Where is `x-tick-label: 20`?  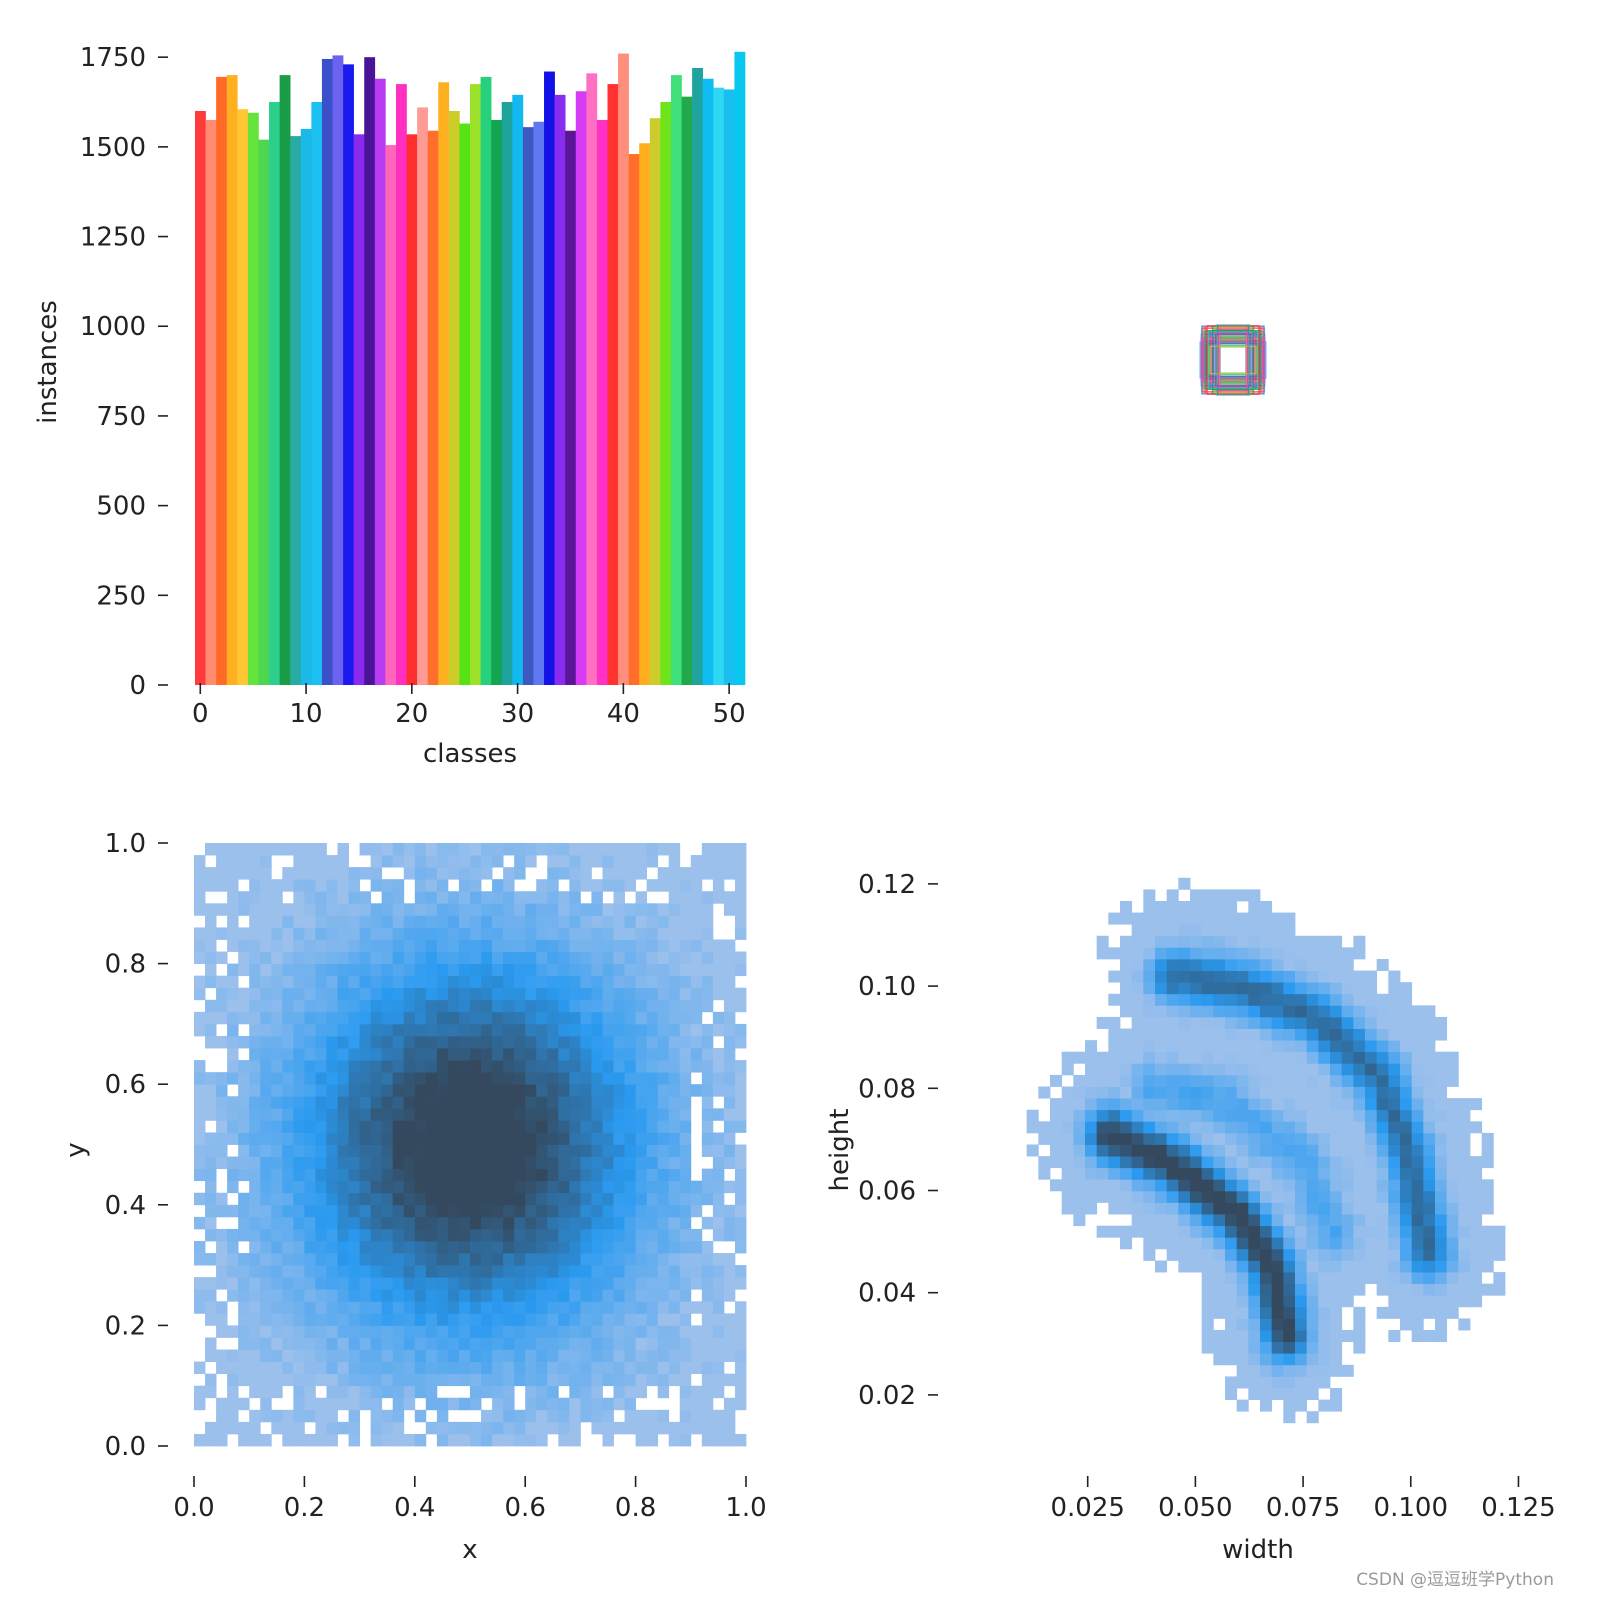 x-tick-label: 20 is located at coordinates (411, 714).